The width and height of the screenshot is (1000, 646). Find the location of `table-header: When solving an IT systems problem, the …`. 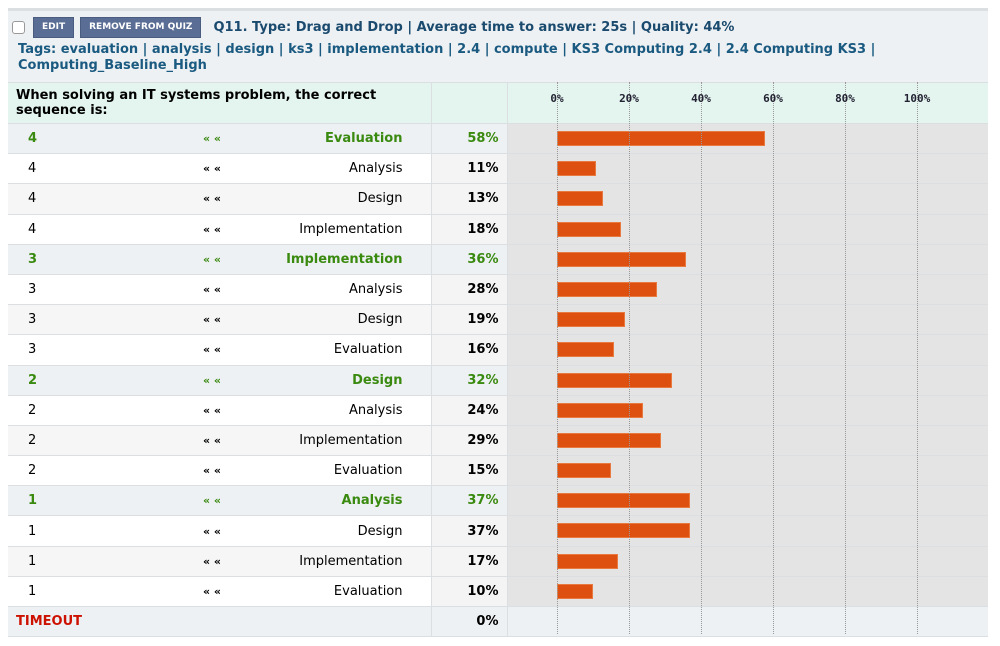

table-header: When solving an IT systems problem, the … is located at coordinates (498, 103).